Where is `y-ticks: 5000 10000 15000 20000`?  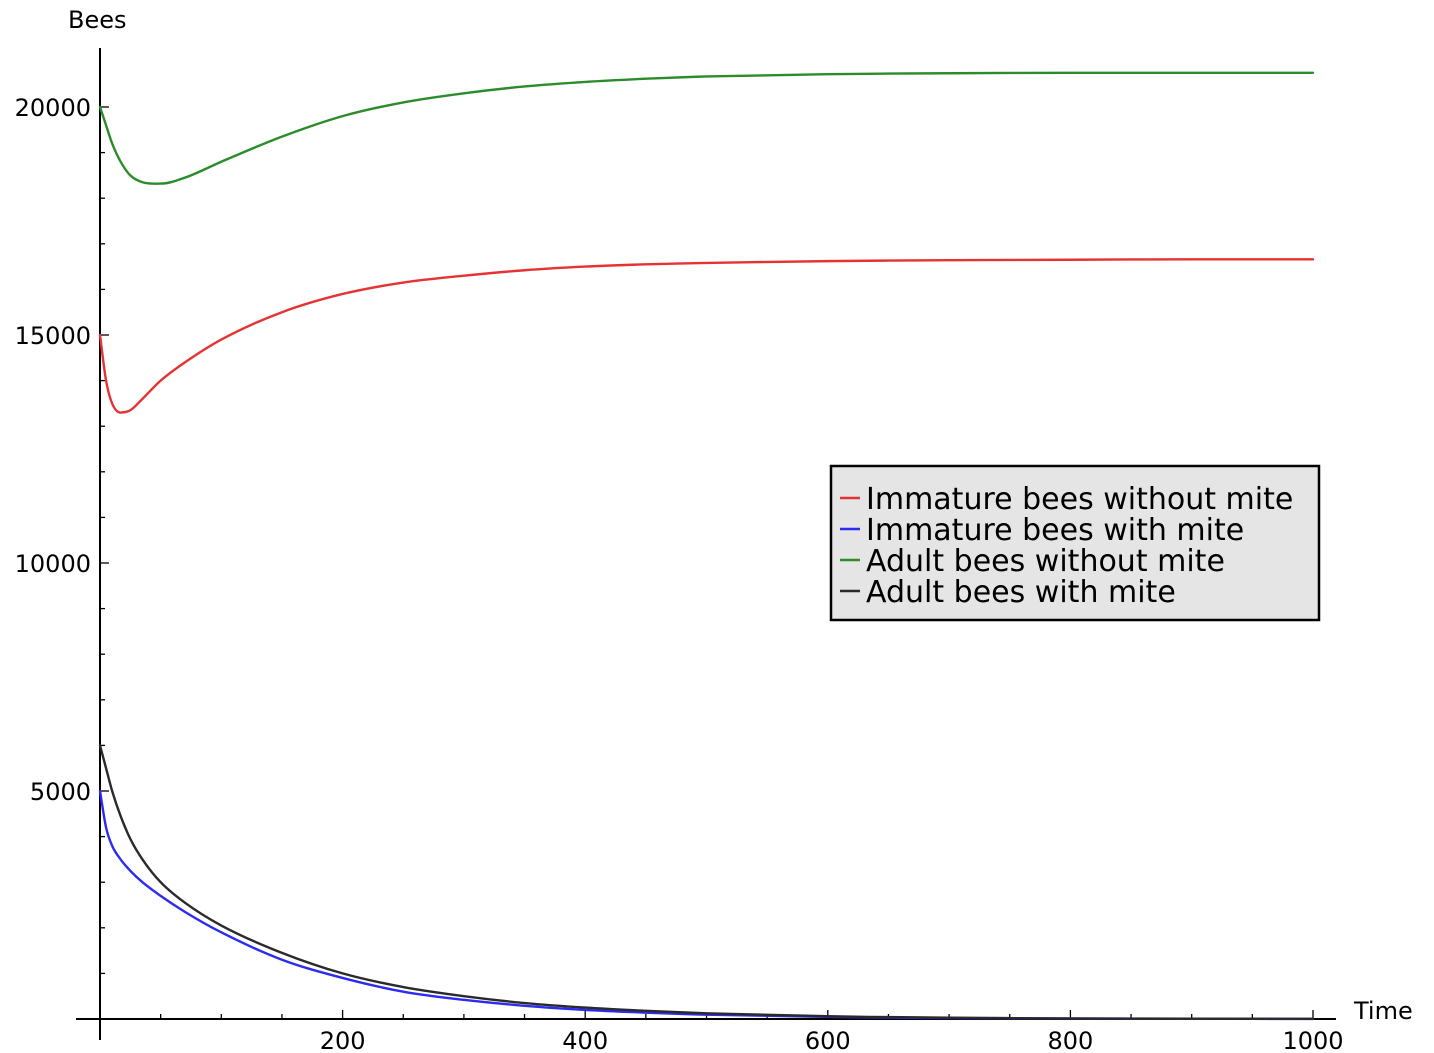 y-ticks: 5000 10000 15000 20000 is located at coordinates (62, 534).